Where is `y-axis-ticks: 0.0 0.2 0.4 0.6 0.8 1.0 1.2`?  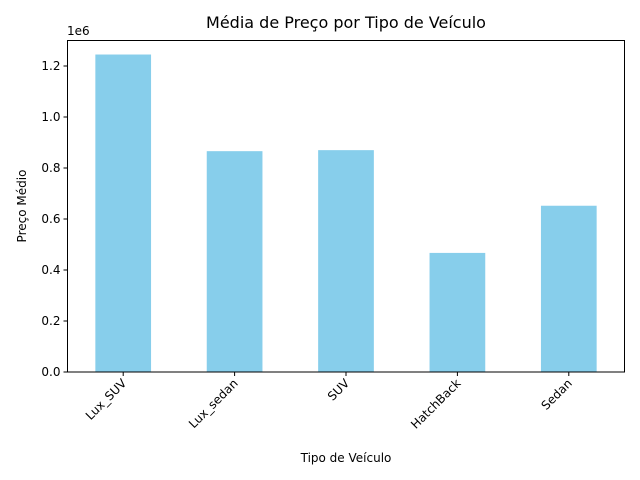
y-axis-ticks: 0.0 0.2 0.4 0.6 0.8 1.0 1.2 is located at coordinates (54, 219).